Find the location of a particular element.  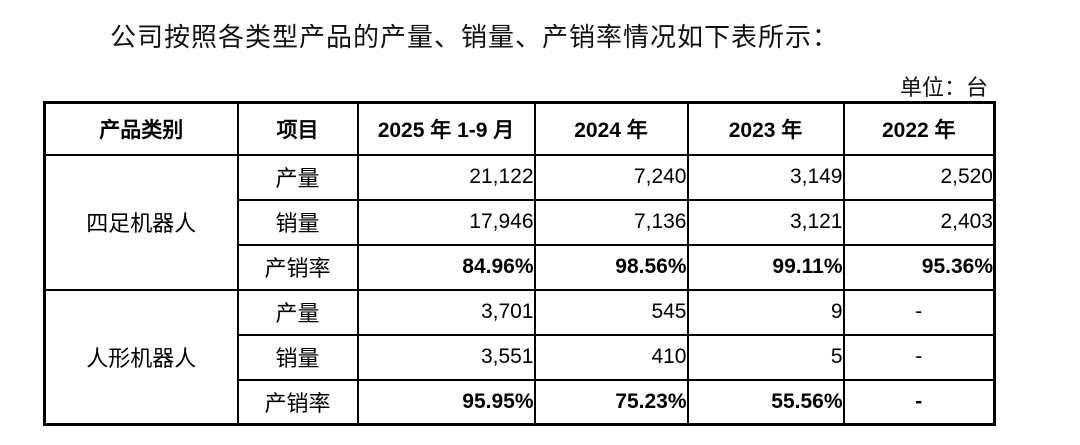

value-cell: 9 is located at coordinates (765, 312).